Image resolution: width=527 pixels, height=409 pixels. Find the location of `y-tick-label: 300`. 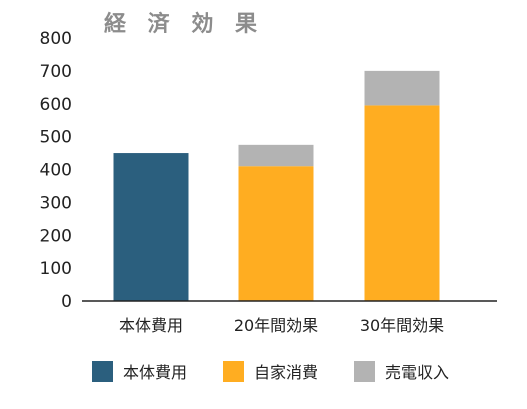

y-tick-label: 300 is located at coordinates (56, 203).